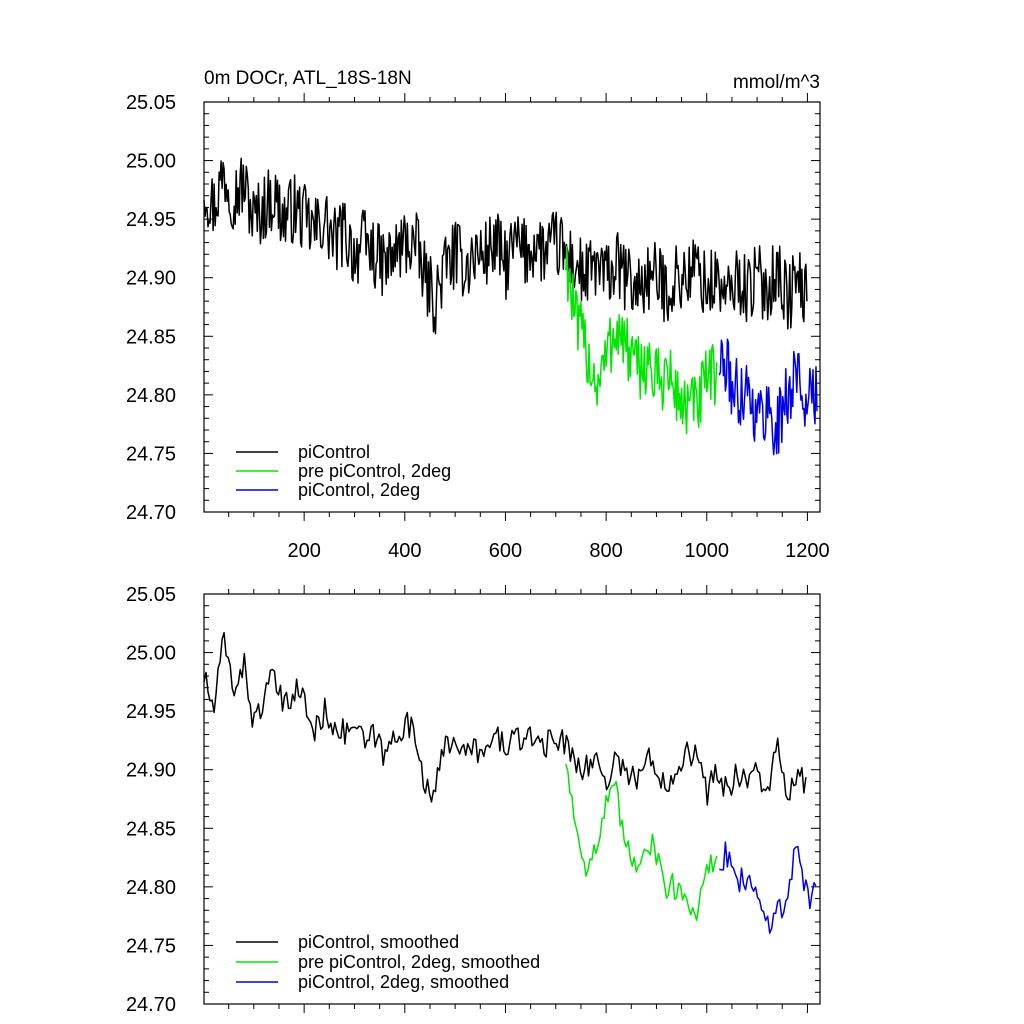 This screenshot has height=1024, width=1024. I want to click on legend-label: pre piControl, 2deg, so click(374, 471).